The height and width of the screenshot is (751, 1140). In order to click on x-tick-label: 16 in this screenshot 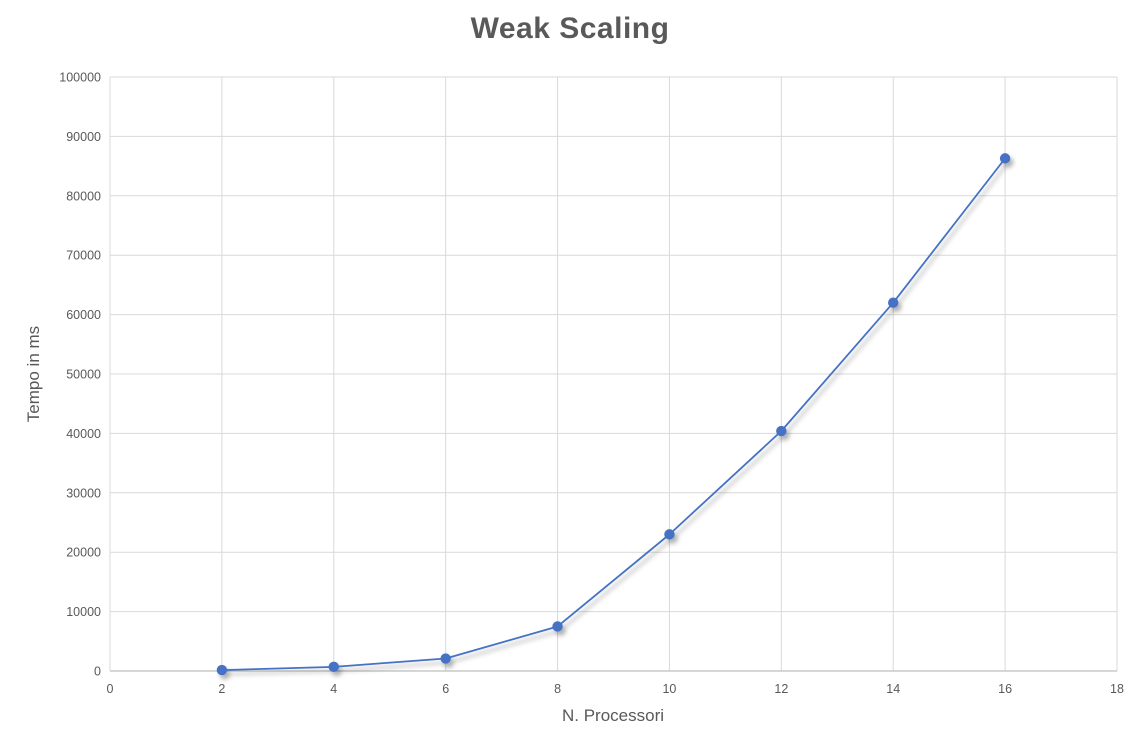, I will do `click(1005, 689)`.